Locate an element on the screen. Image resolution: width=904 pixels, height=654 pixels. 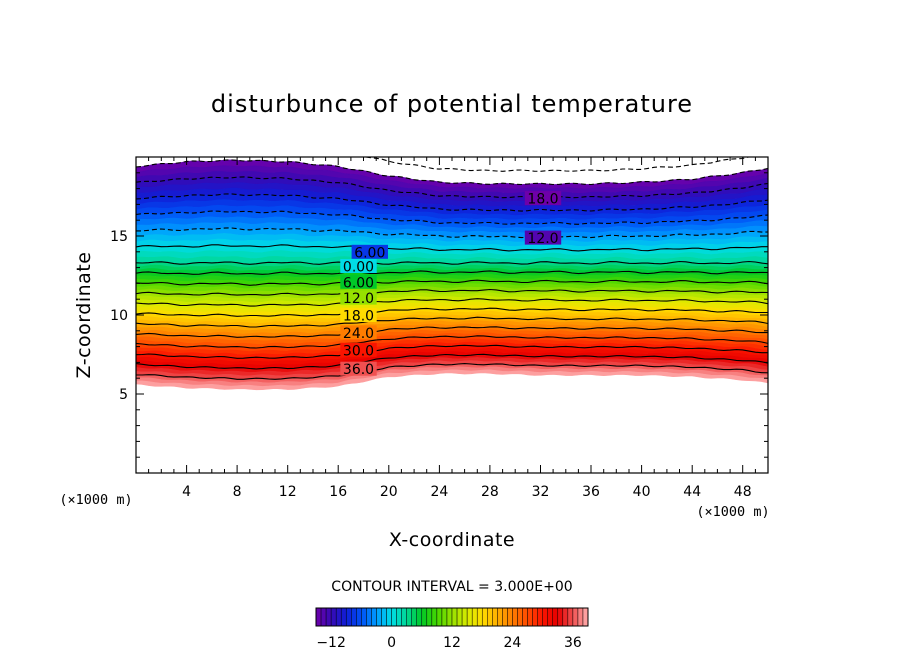
x-axis-label: X-coordinate is located at coordinates (452, 540).